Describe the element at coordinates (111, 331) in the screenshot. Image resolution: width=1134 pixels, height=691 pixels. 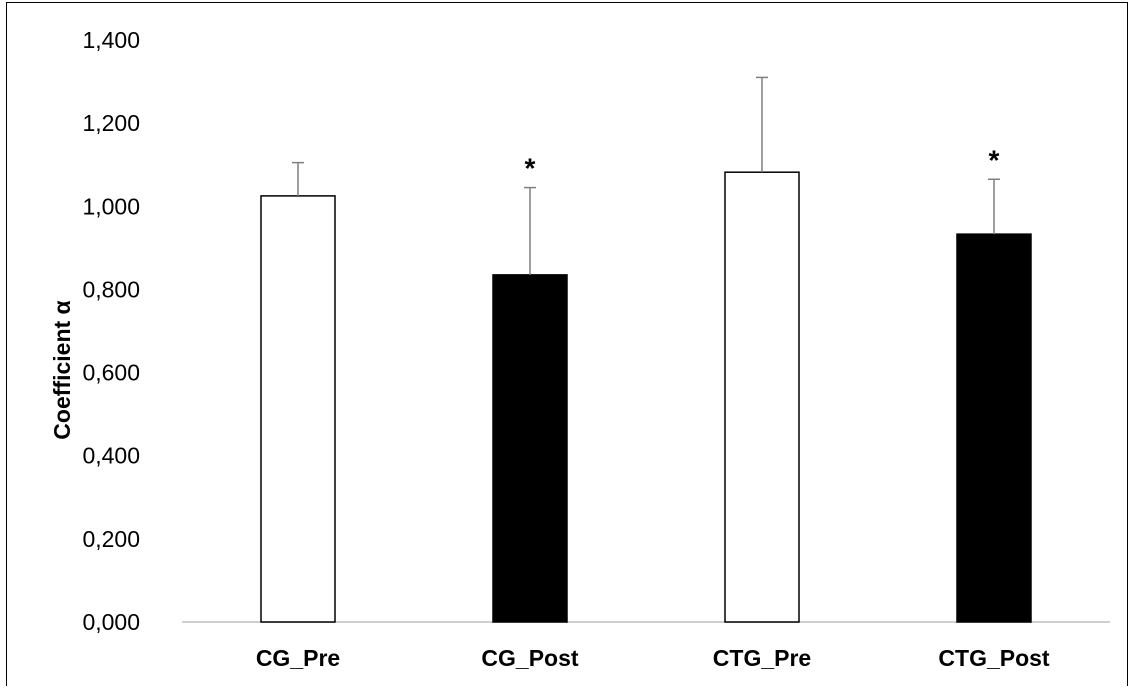
I see `y-axis-ticks: 0,000 0,200 0,400 0,600 0,800 1,000 1,200 1,400` at that location.